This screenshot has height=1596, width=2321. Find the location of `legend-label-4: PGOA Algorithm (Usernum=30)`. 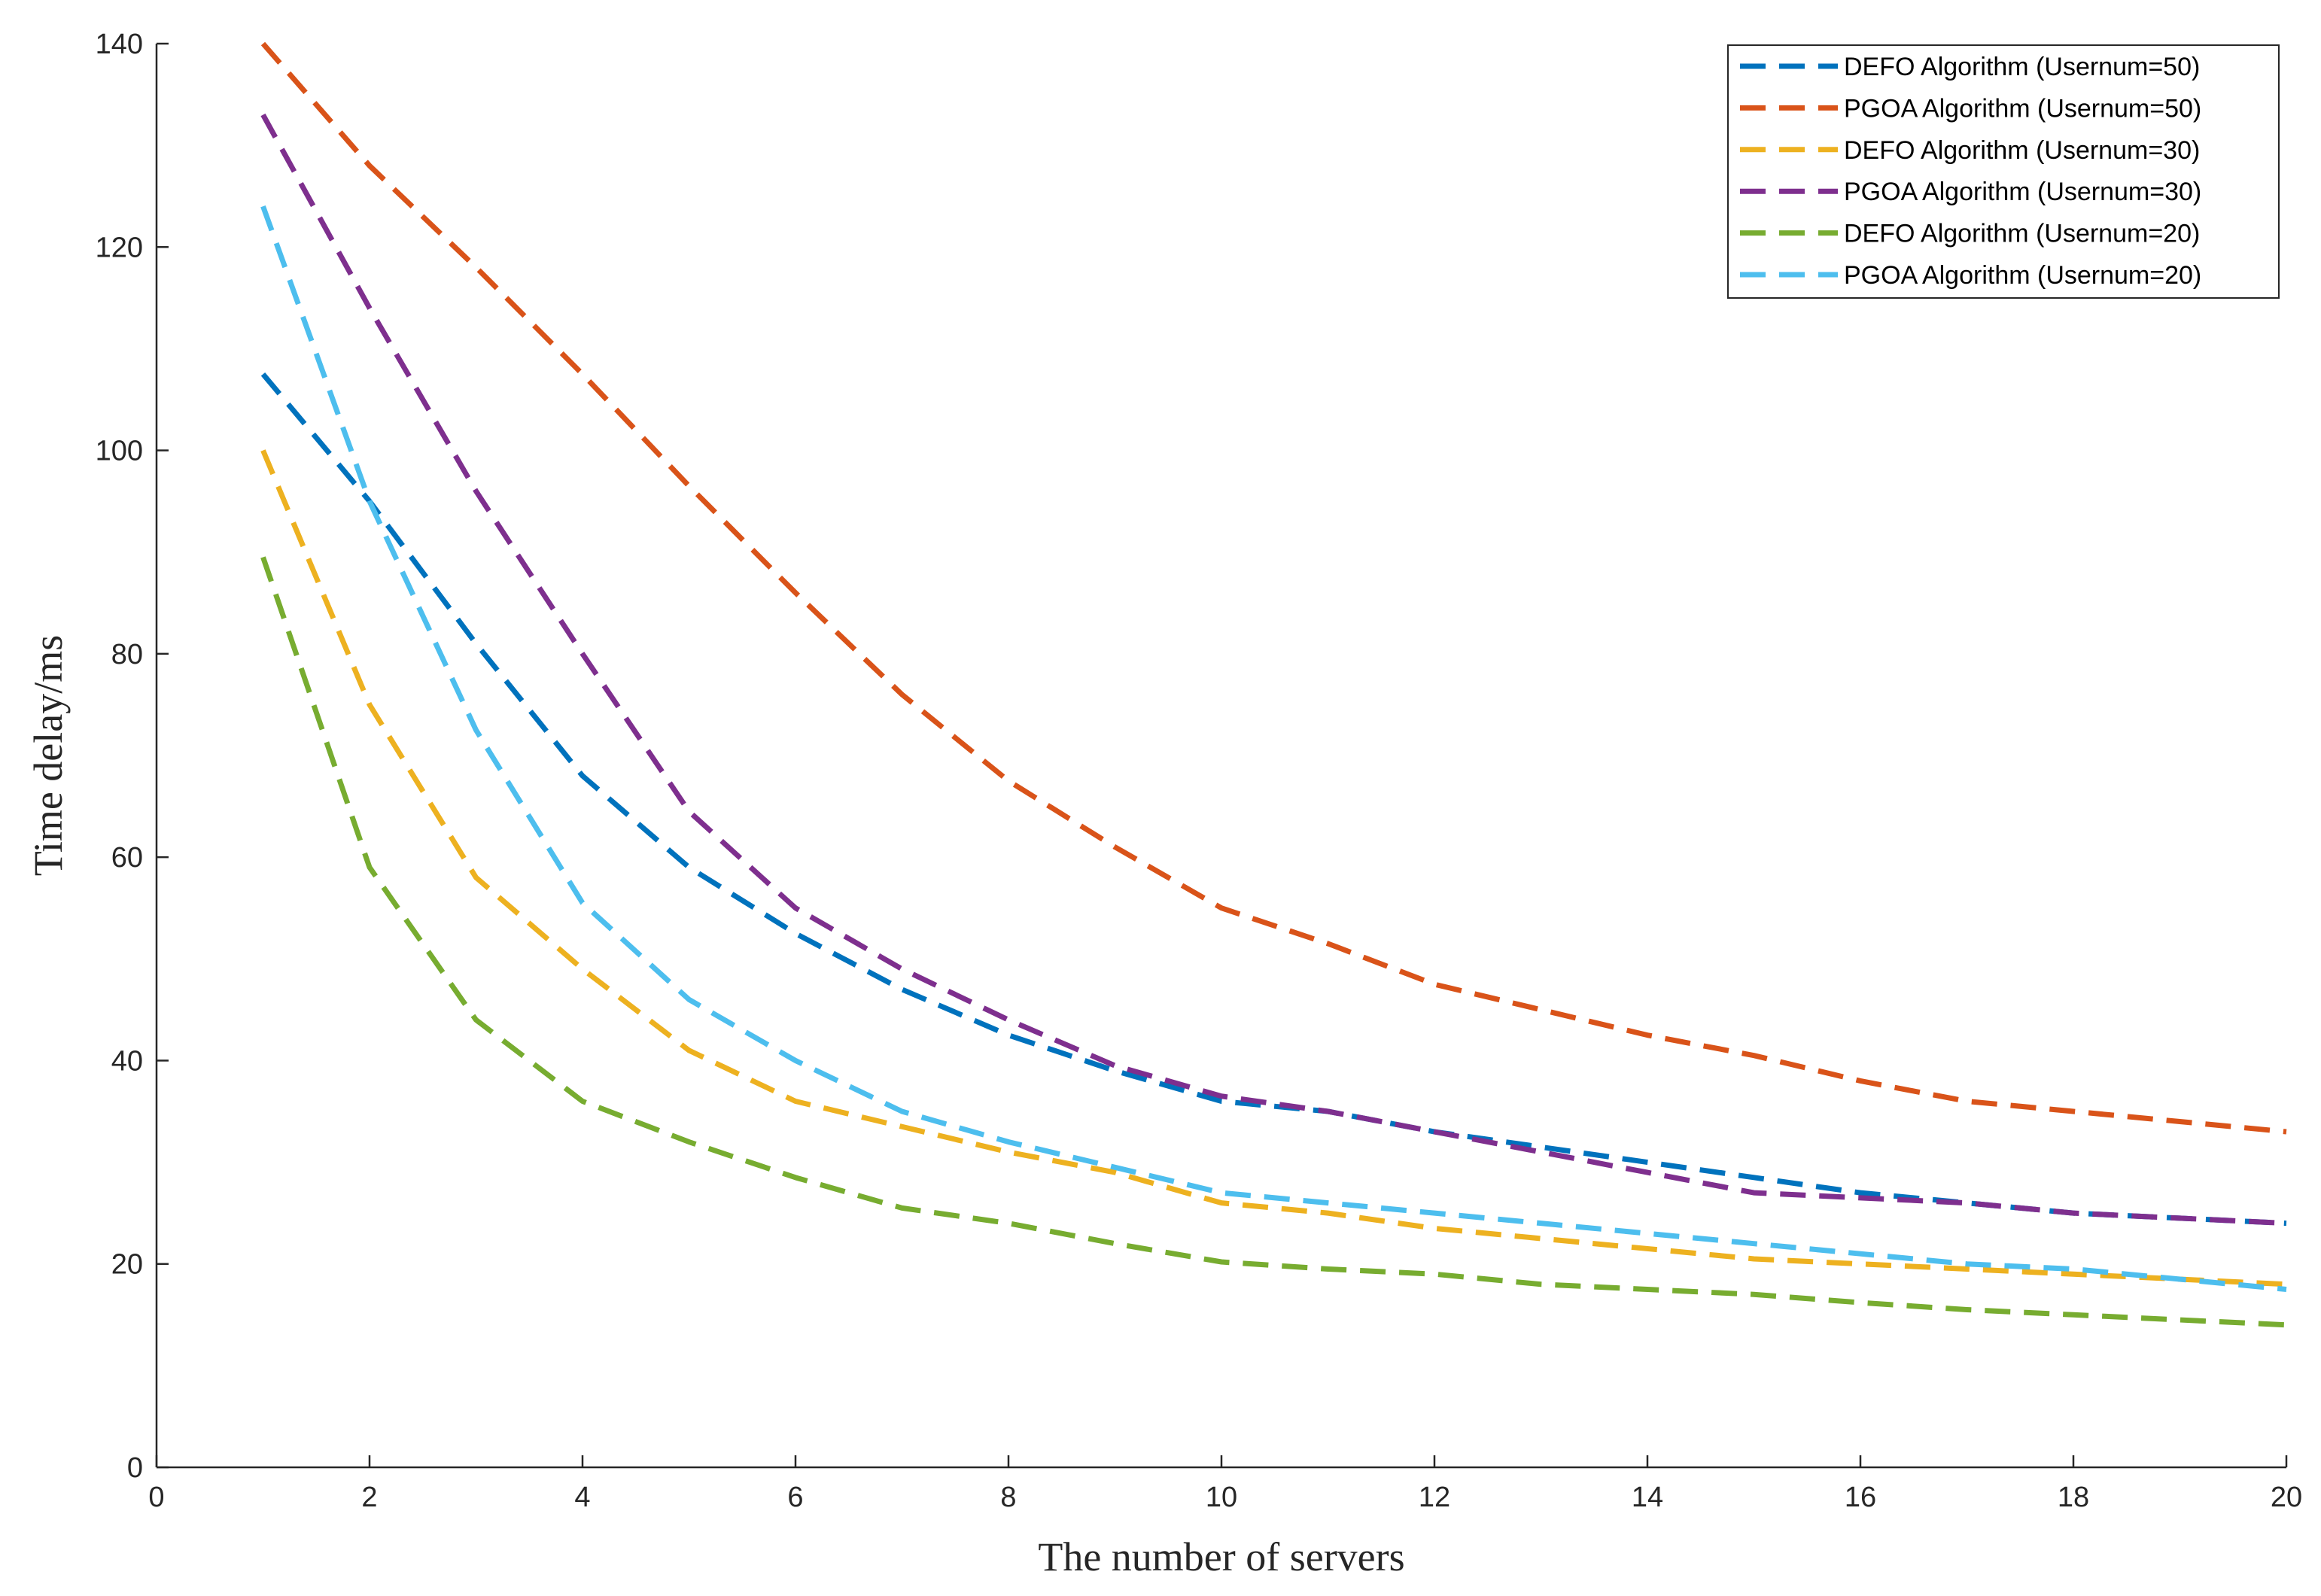

legend-label-4: PGOA Algorithm (Usernum=30) is located at coordinates (2022, 192).